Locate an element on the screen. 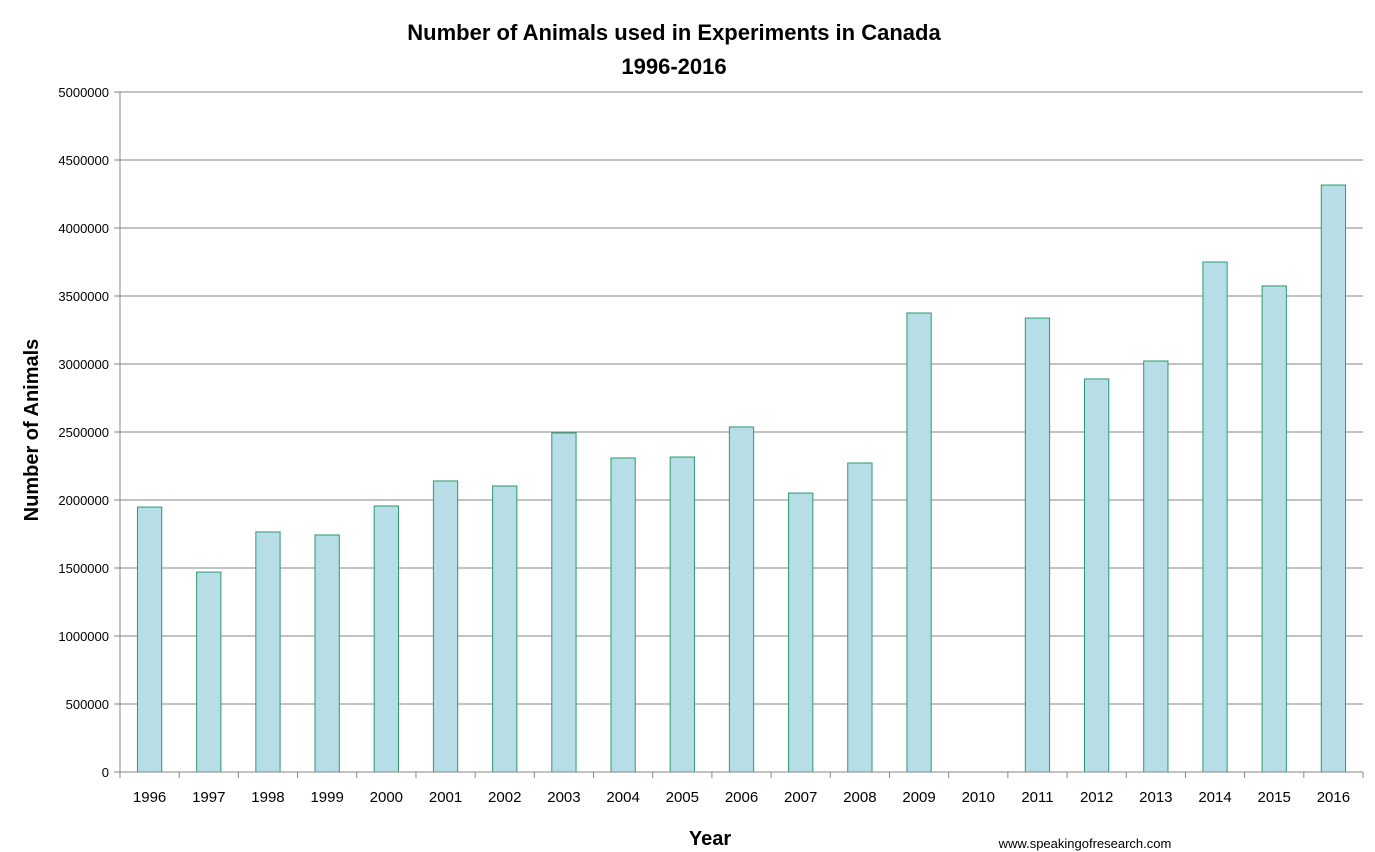  bar-2011 is located at coordinates (1037, 545).